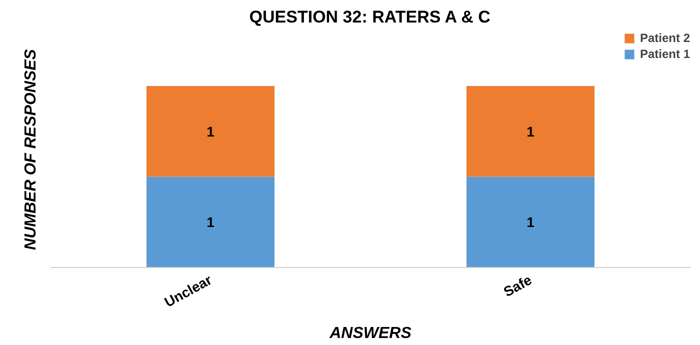 Image resolution: width=700 pixels, height=345 pixels. Describe the element at coordinates (517, 285) in the screenshot. I see `x-tick-label: Safe` at that location.